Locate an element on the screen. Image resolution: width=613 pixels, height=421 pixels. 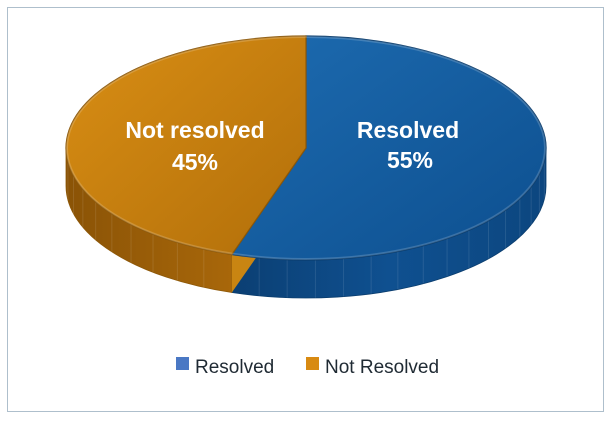
label-resolved-name: Resolved is located at coordinates (408, 130).